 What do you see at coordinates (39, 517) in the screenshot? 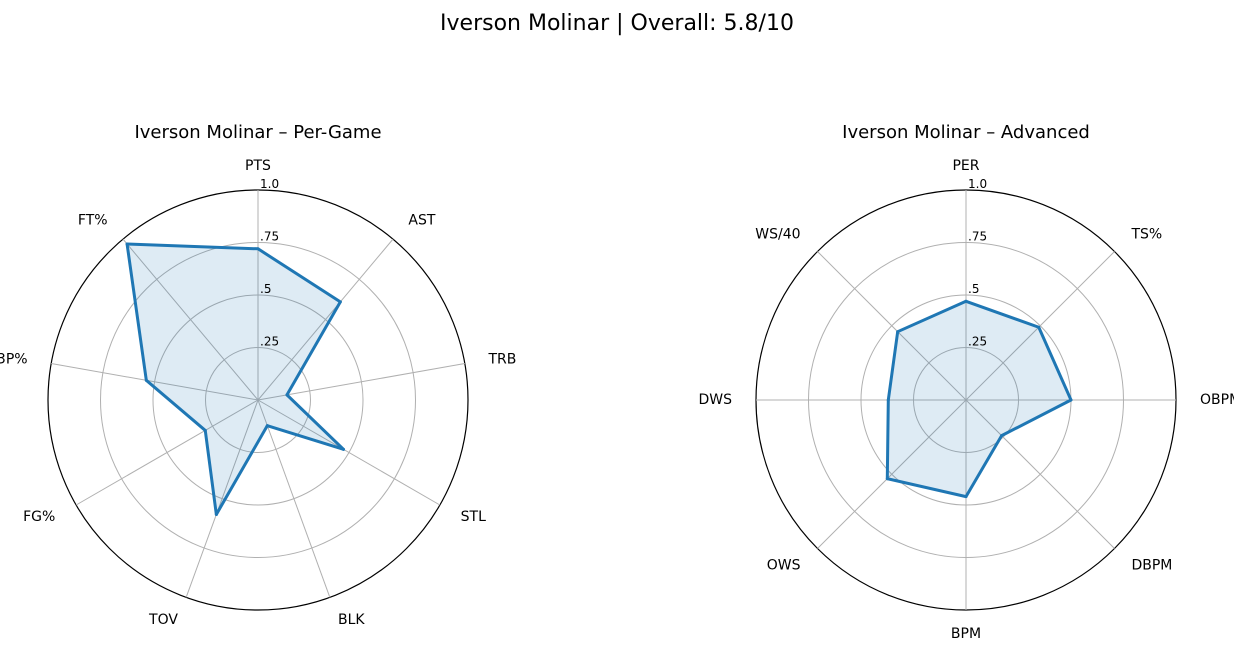
I see `per-game-category-label-fg-pct: FG%` at bounding box center [39, 517].